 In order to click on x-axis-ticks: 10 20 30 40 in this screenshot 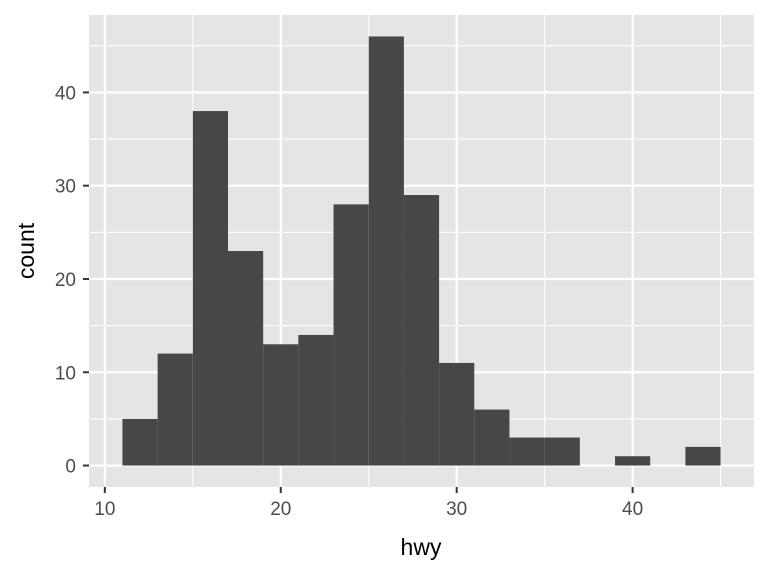, I will do `click(368, 503)`.